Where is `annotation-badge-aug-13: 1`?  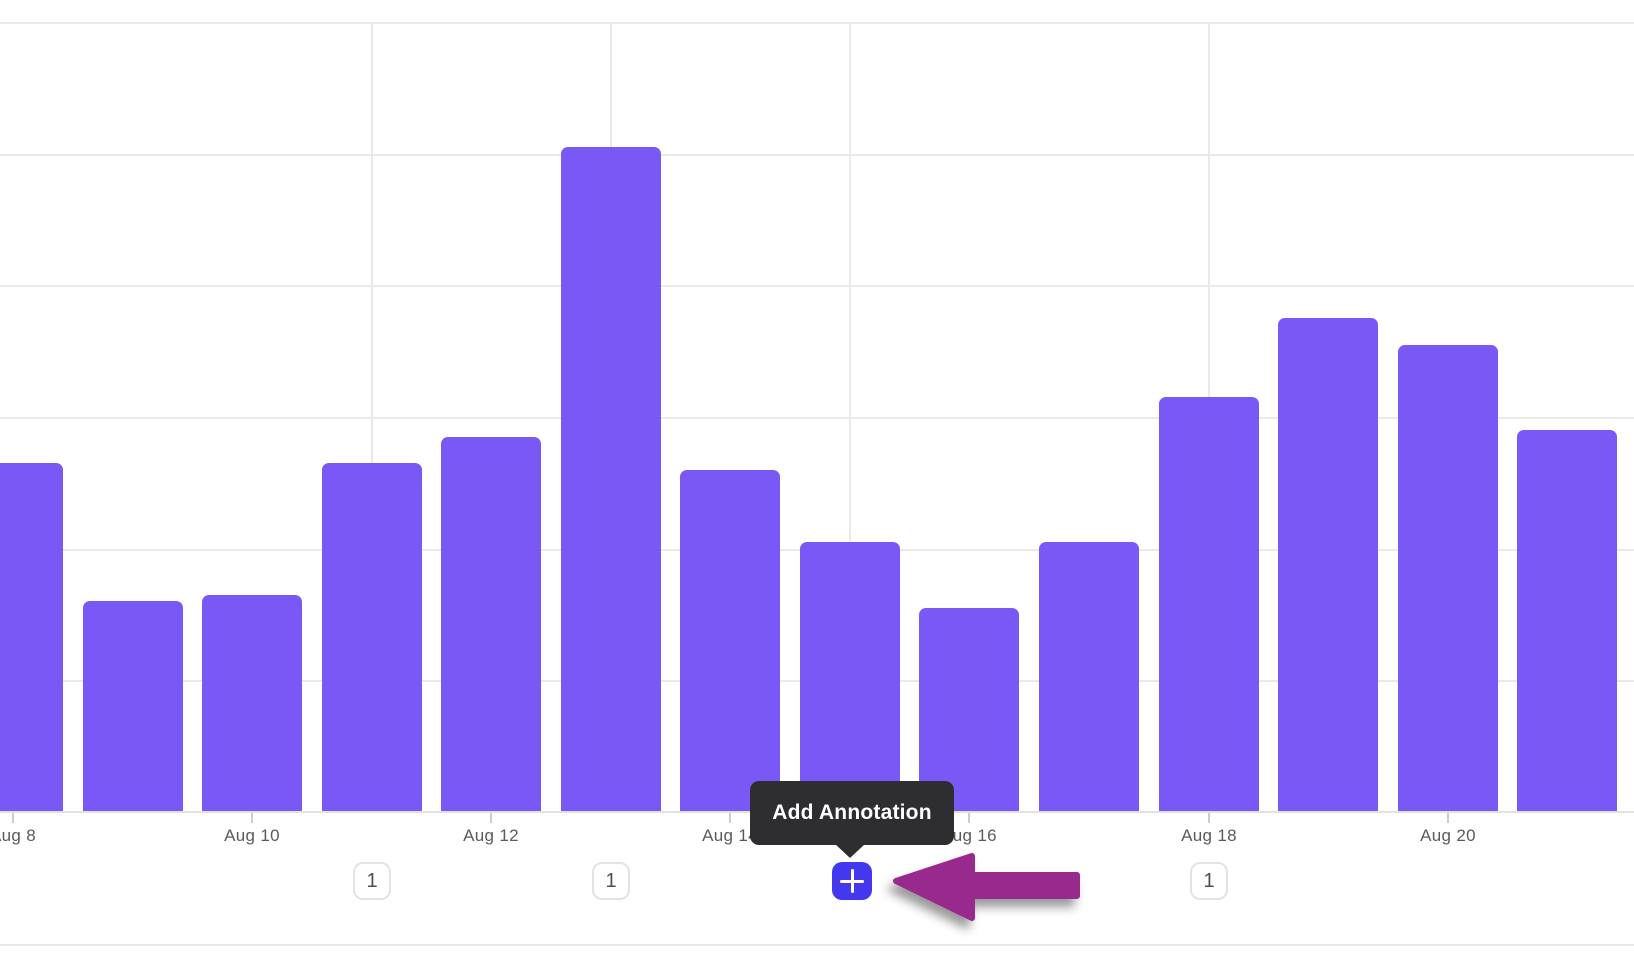
annotation-badge-aug-13: 1 is located at coordinates (611, 881).